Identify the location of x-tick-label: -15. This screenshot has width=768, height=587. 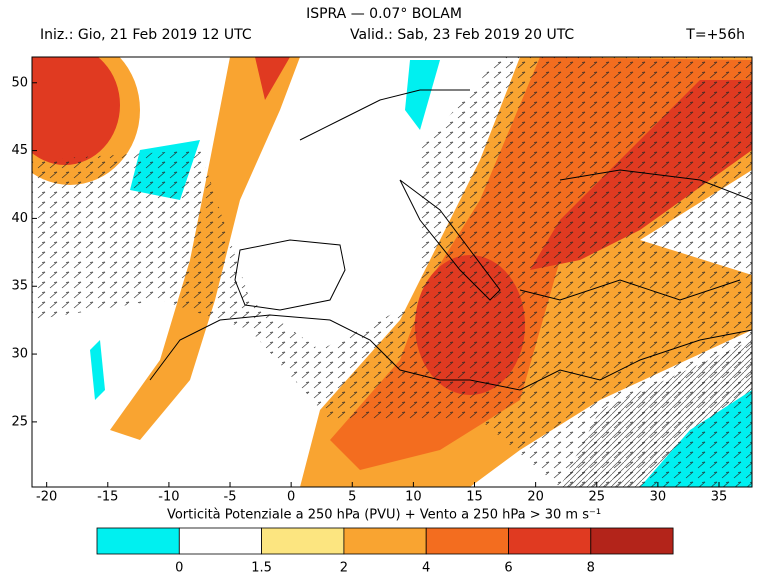
(107, 497).